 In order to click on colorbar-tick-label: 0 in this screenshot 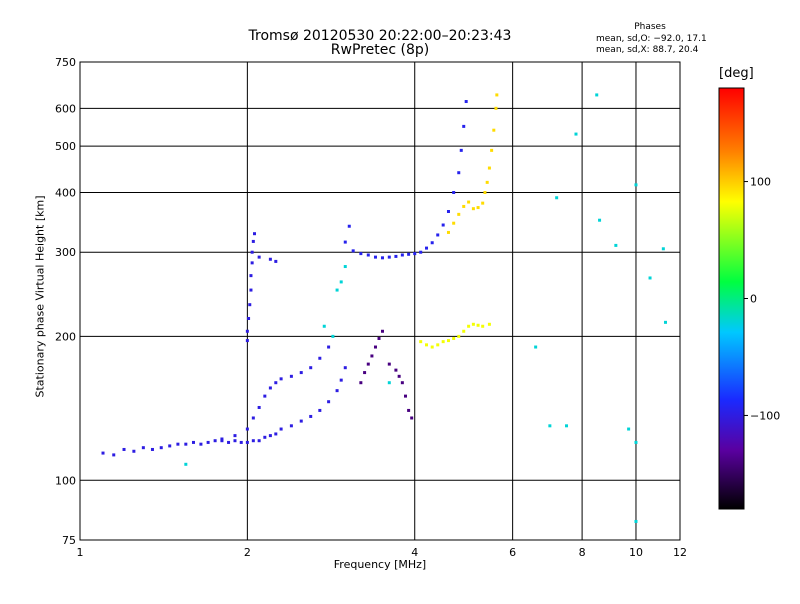, I will do `click(753, 299)`.